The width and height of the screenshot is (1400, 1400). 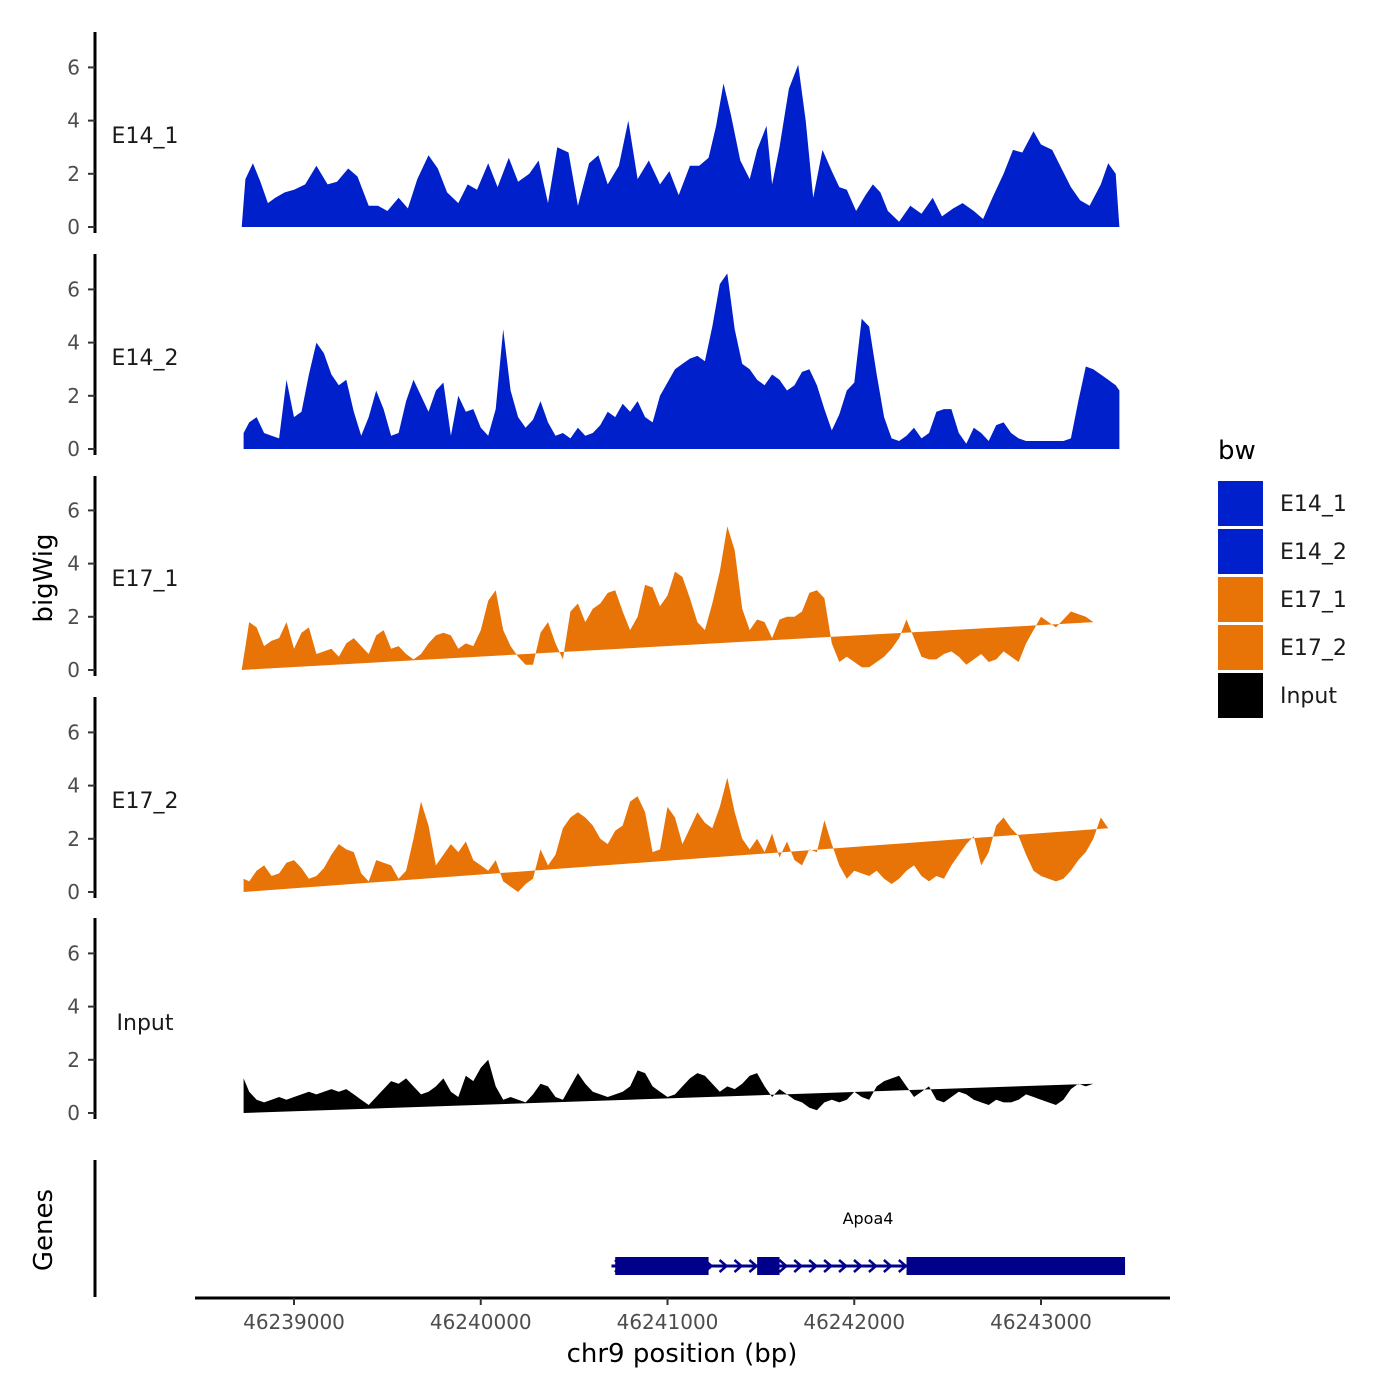 What do you see at coordinates (1313, 552) in the screenshot?
I see `legend-label-e14_2: E14_2` at bounding box center [1313, 552].